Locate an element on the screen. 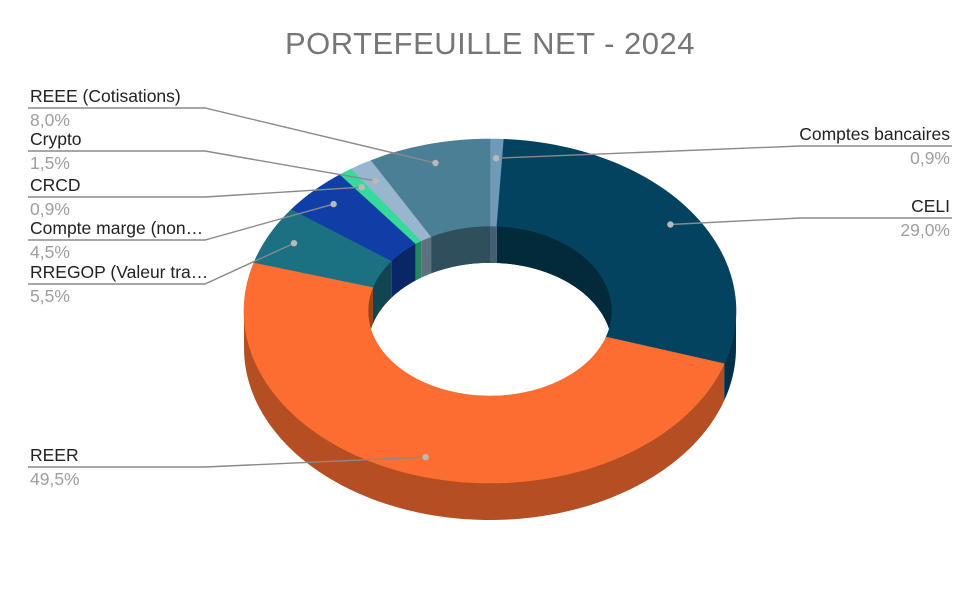 The height and width of the screenshot is (606, 980). leader-dot-rregop is located at coordinates (294, 243).